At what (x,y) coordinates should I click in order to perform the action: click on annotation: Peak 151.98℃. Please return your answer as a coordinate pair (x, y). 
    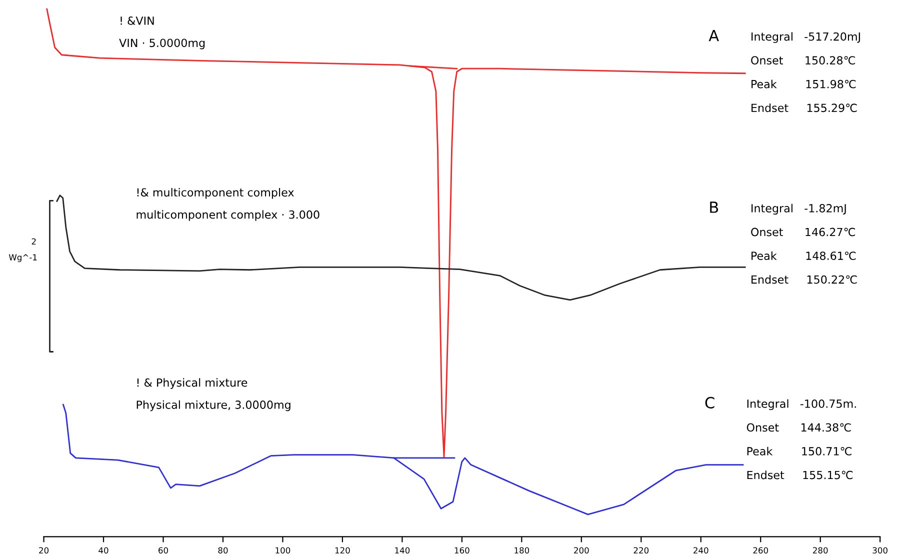
    Looking at the image, I should click on (804, 84).